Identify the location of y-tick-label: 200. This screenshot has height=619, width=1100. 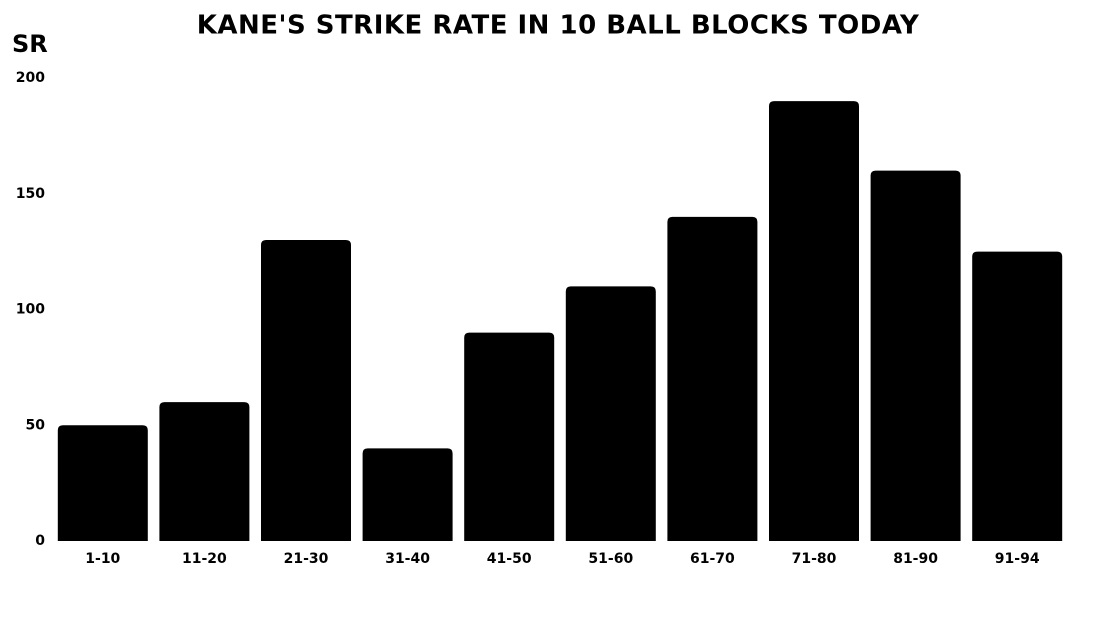
(30, 78).